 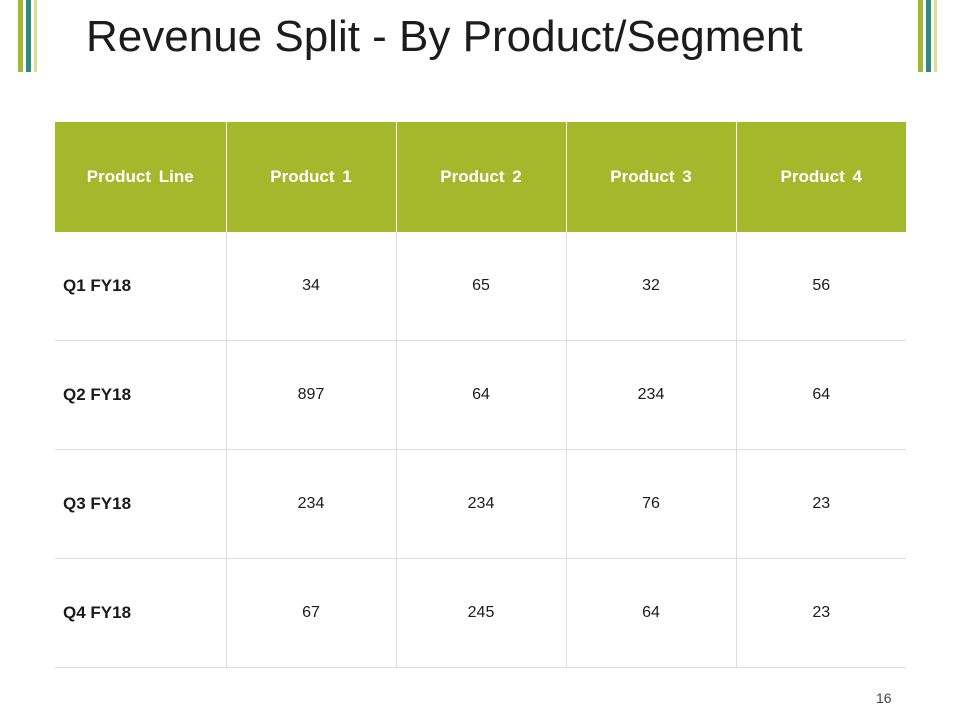 What do you see at coordinates (140, 613) in the screenshot?
I see `row-label: Q4 FY18` at bounding box center [140, 613].